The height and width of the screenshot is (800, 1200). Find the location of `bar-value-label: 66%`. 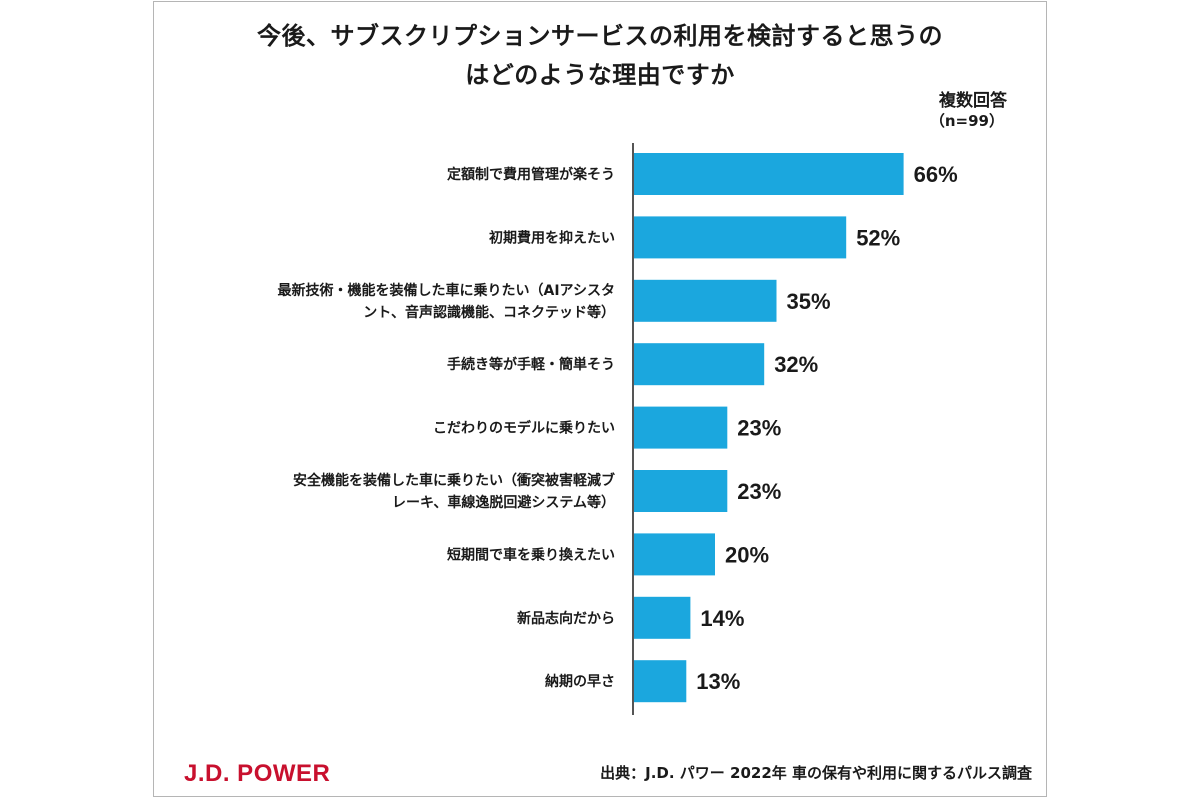

bar-value-label: 66% is located at coordinates (936, 174).